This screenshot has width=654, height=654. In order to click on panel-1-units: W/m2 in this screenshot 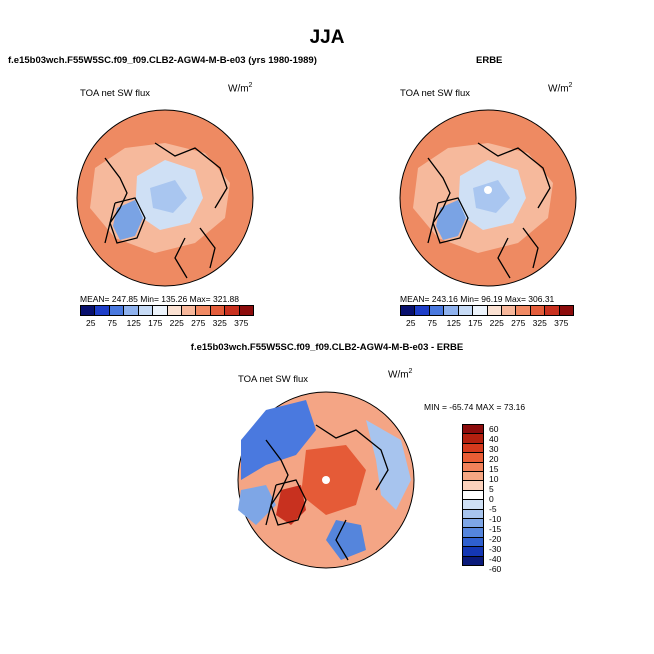, I will do `click(240, 88)`.